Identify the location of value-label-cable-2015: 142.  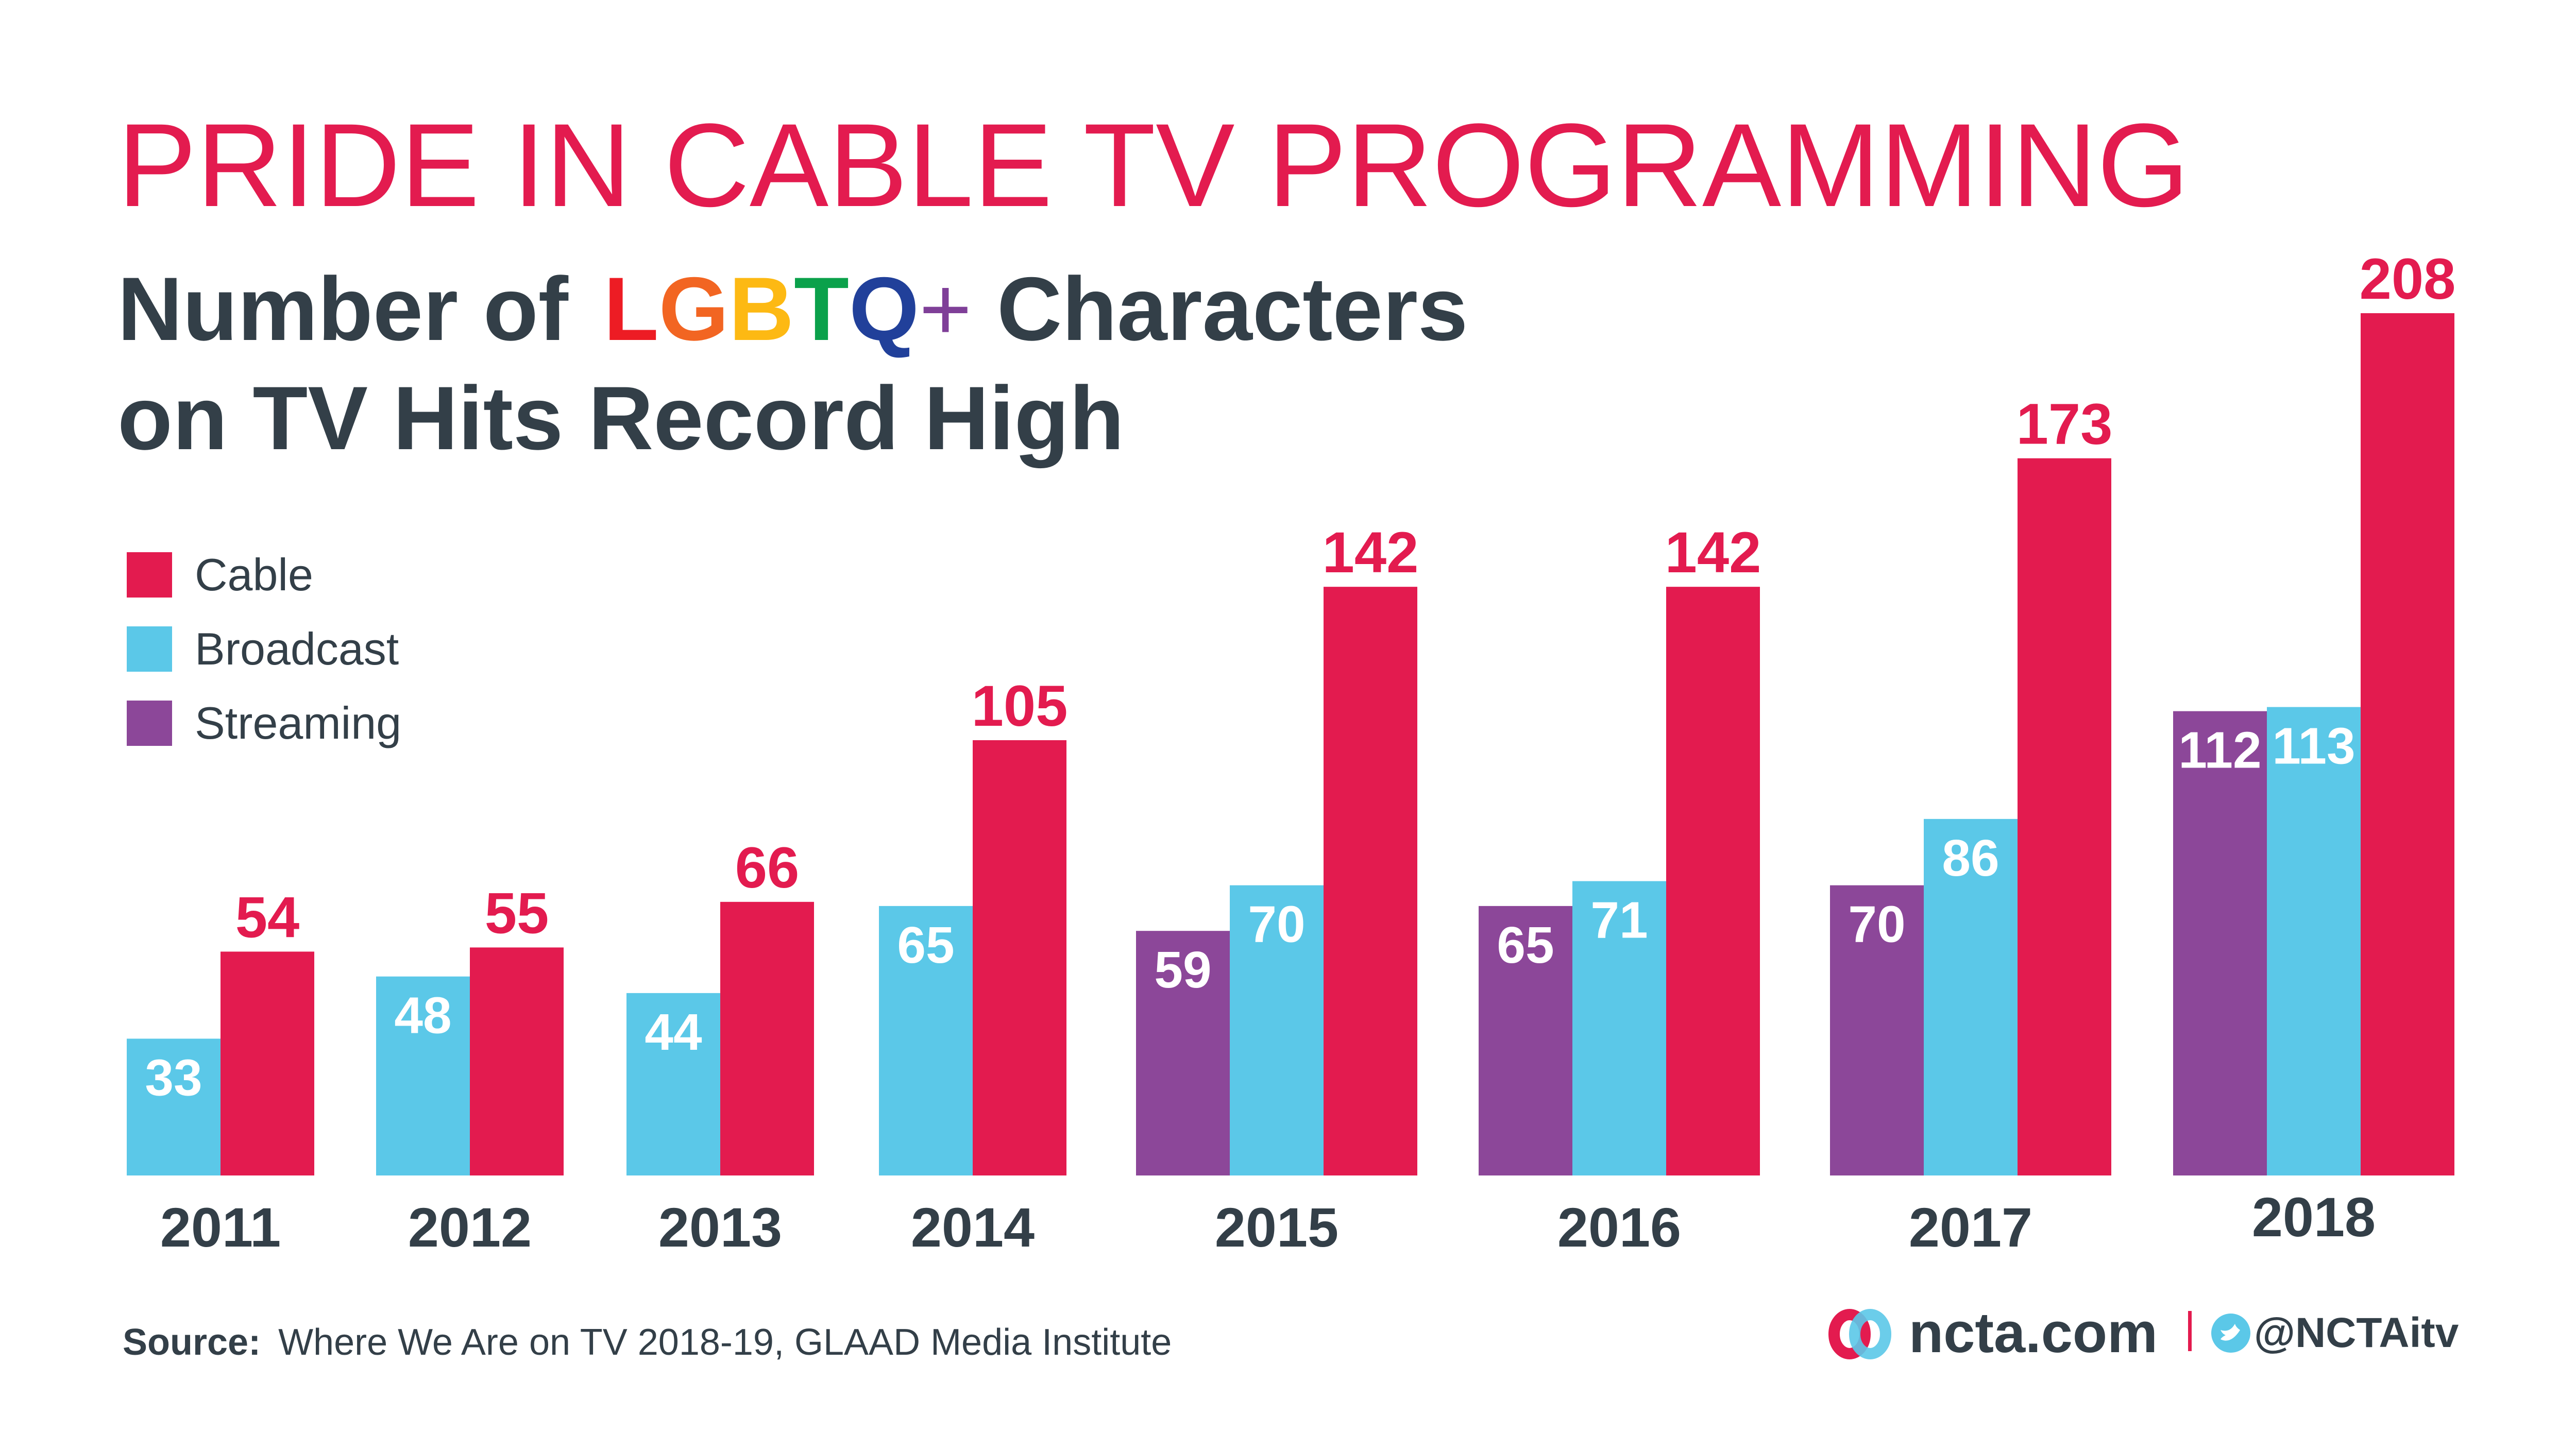
(1371, 552).